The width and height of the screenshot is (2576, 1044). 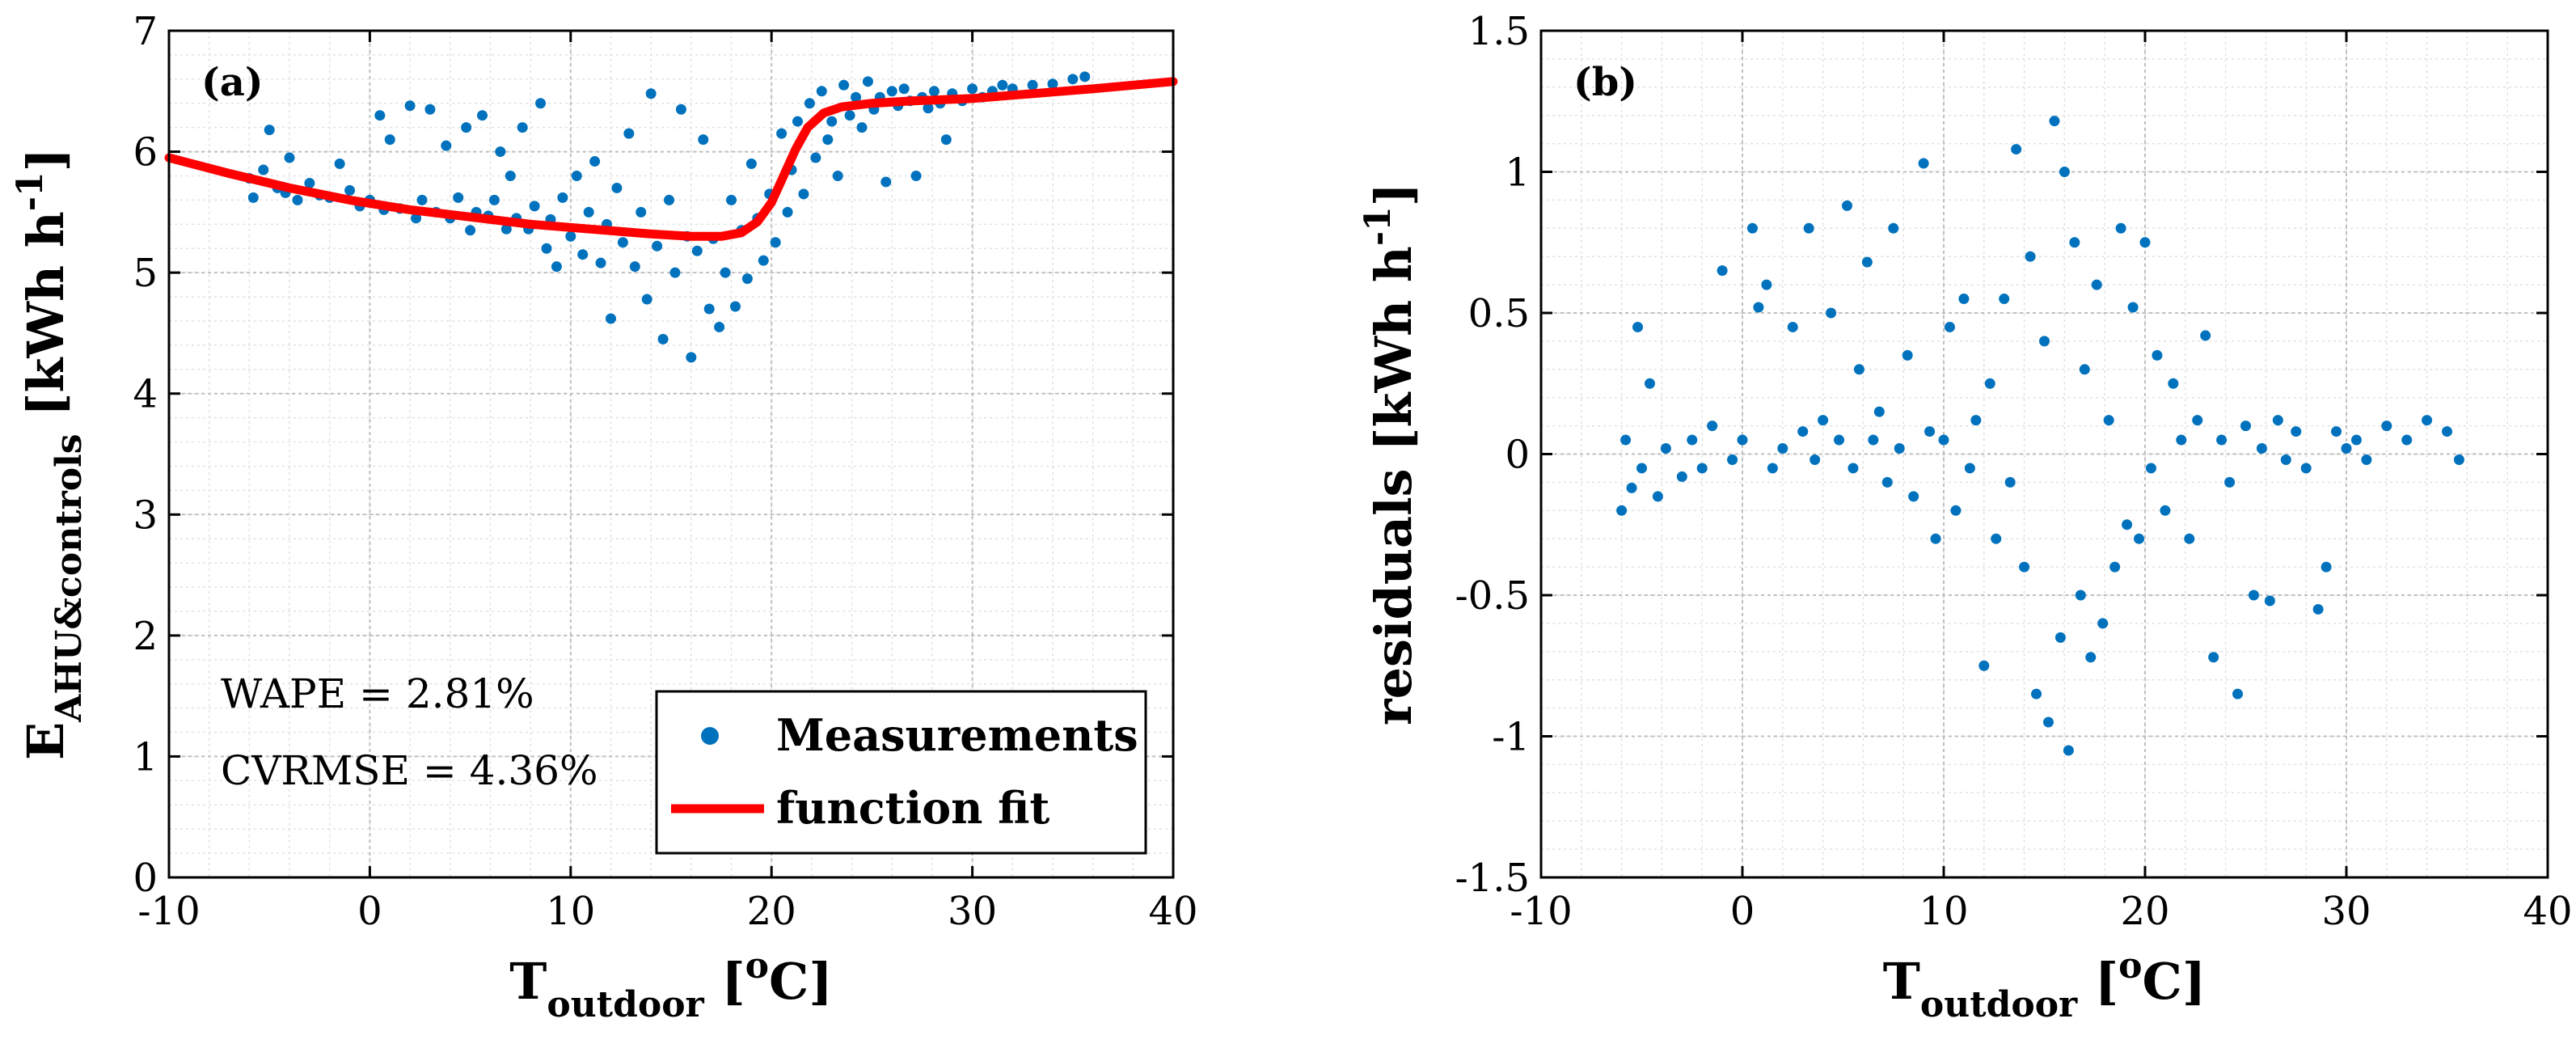 I want to click on fit-line, so click(x=671, y=159).